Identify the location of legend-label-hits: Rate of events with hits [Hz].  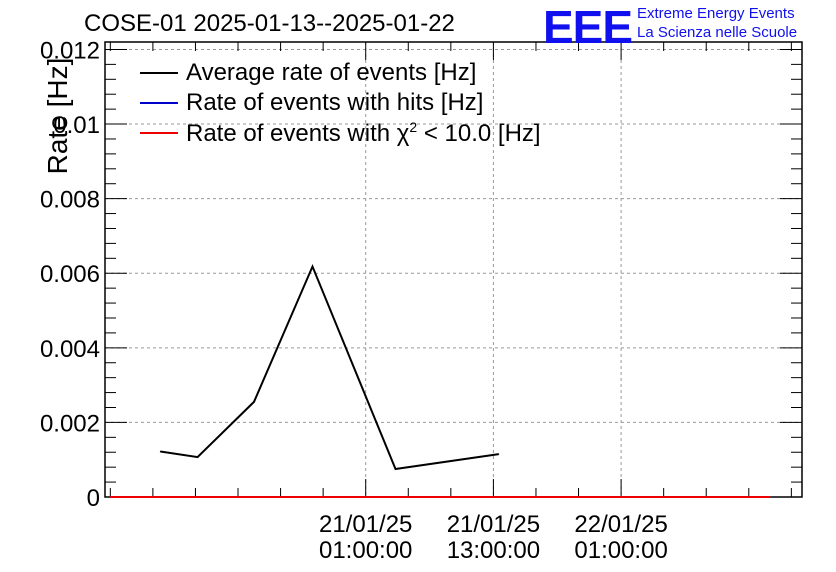
(335, 102).